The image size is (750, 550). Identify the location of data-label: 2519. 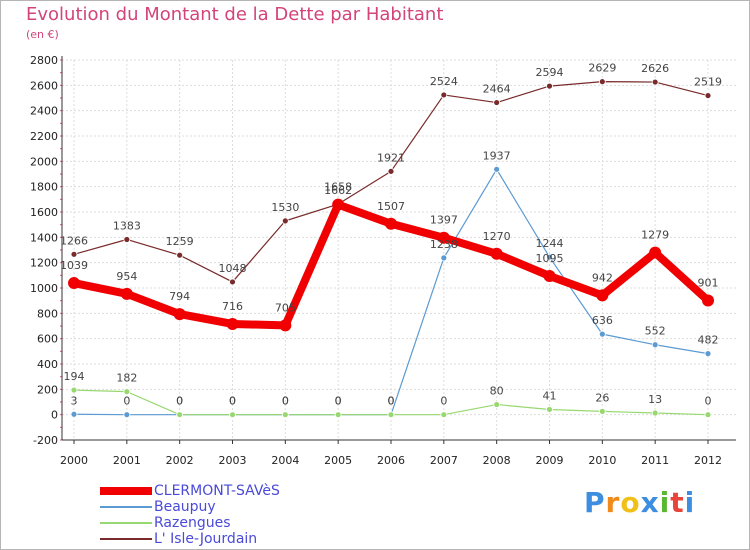
(708, 82).